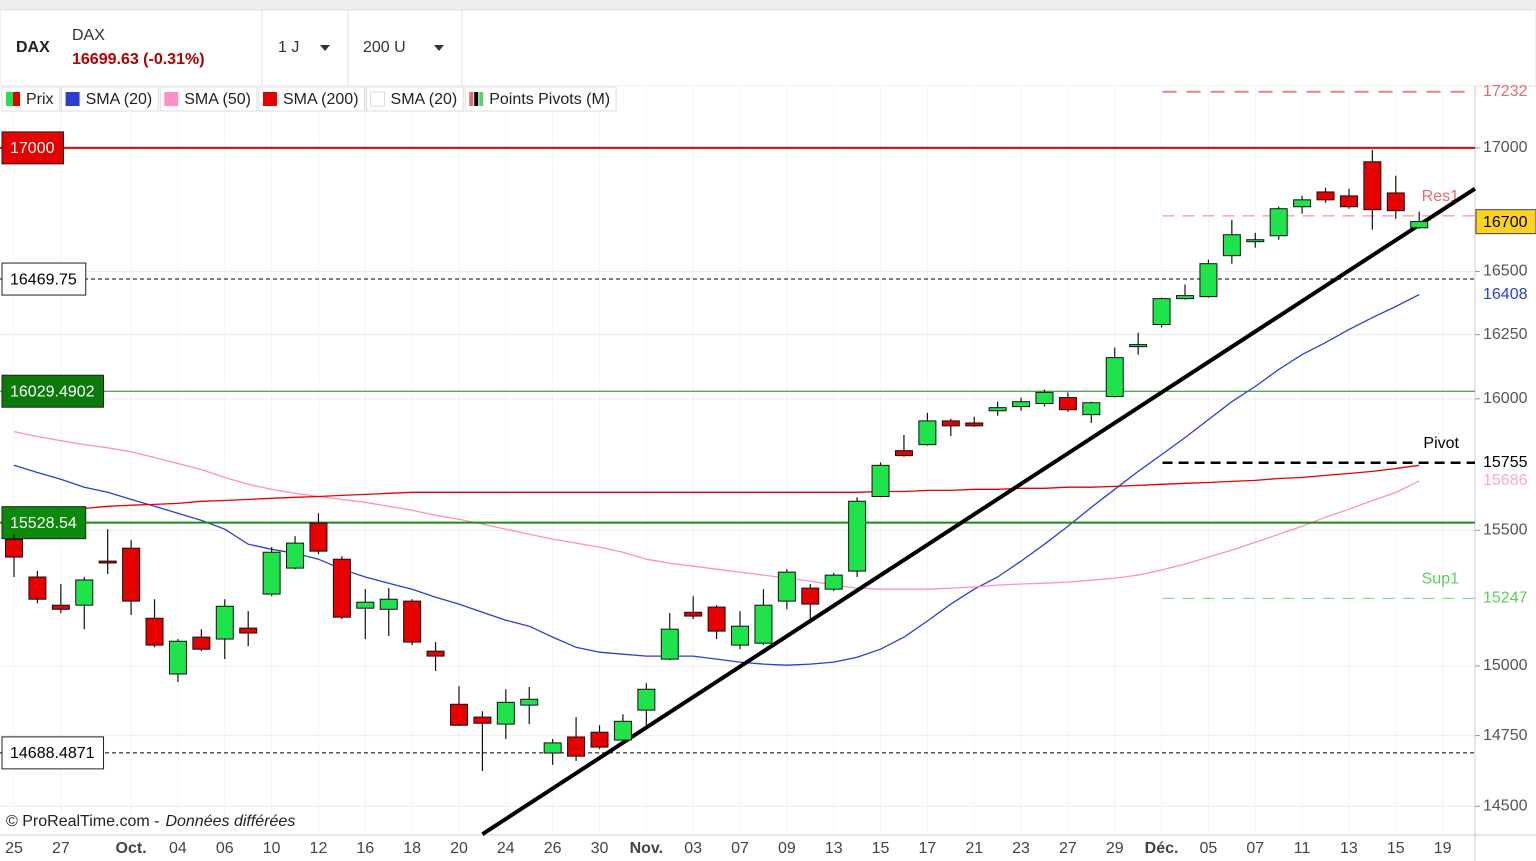 The height and width of the screenshot is (861, 1536). I want to click on x-tick-label: 26, so click(553, 848).